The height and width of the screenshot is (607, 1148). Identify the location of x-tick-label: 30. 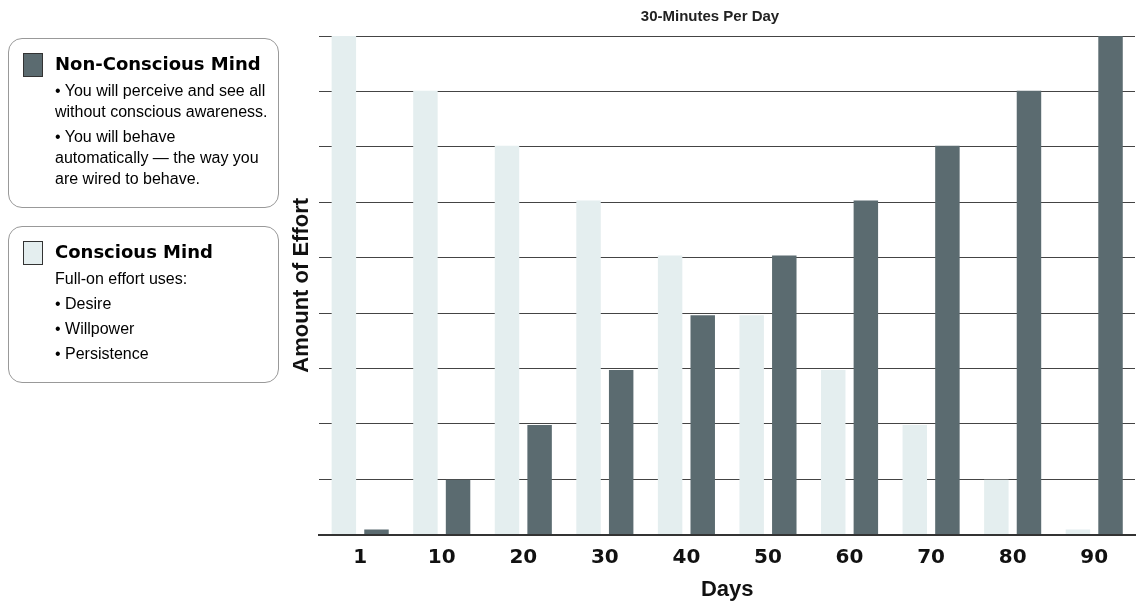
(604, 555).